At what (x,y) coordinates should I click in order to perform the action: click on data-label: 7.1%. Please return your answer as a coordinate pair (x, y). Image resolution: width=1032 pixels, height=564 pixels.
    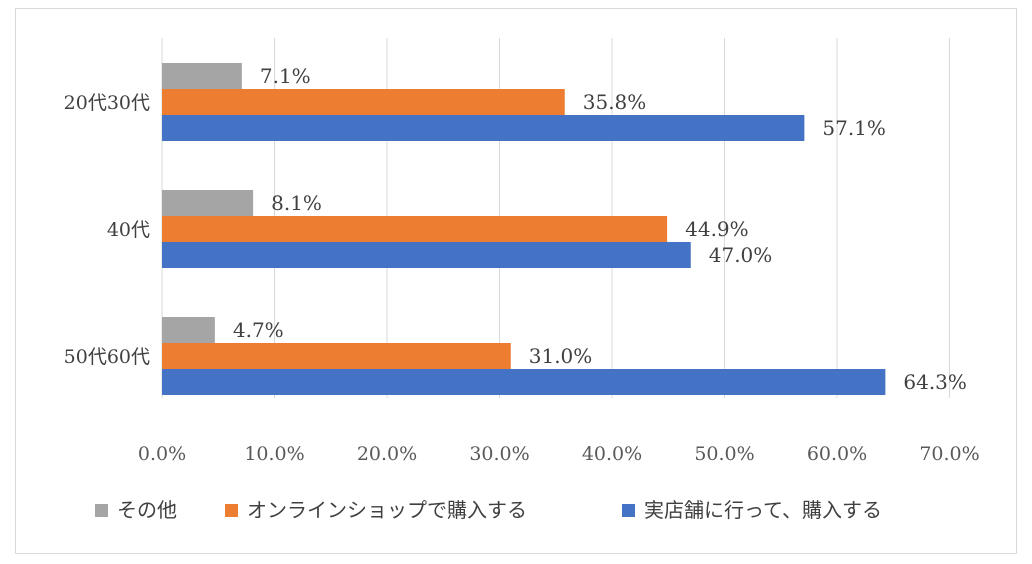
    Looking at the image, I should click on (285, 76).